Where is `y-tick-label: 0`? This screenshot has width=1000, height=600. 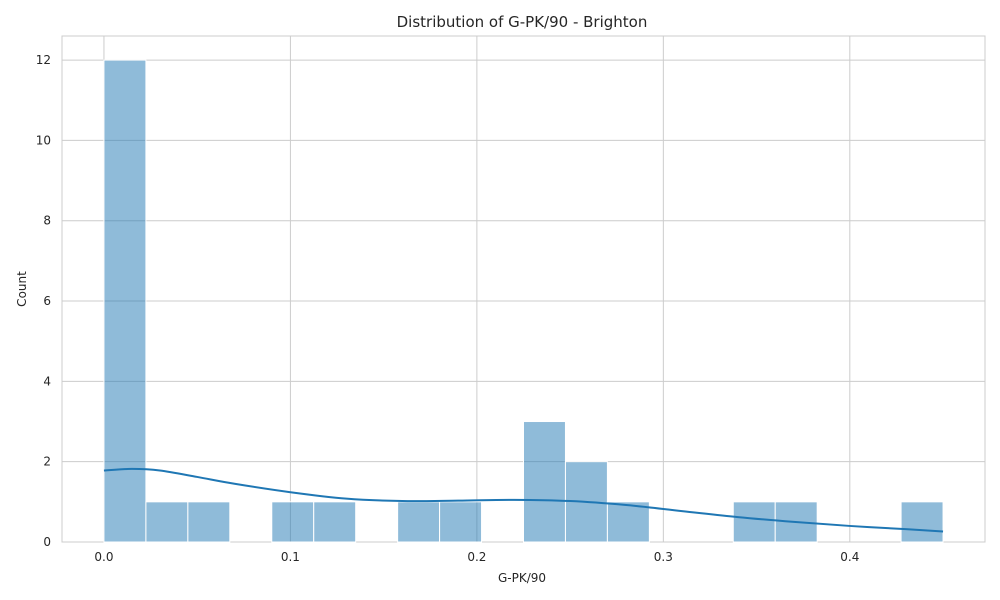
y-tick-label: 0 is located at coordinates (47, 542).